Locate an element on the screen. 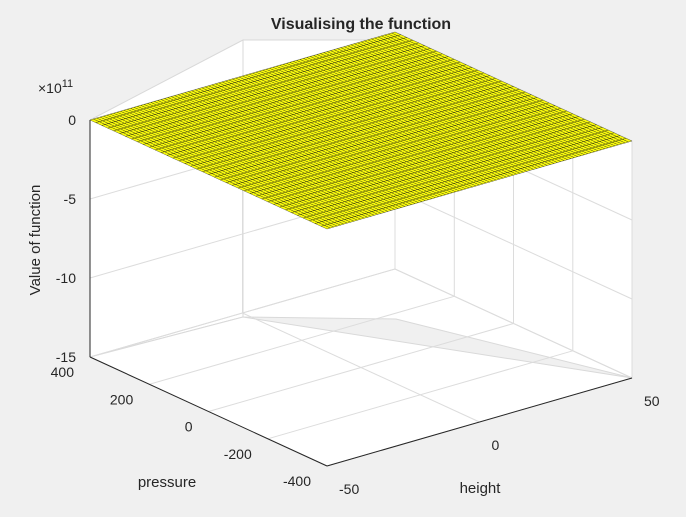  y-tick-label: 0 is located at coordinates (189, 427).